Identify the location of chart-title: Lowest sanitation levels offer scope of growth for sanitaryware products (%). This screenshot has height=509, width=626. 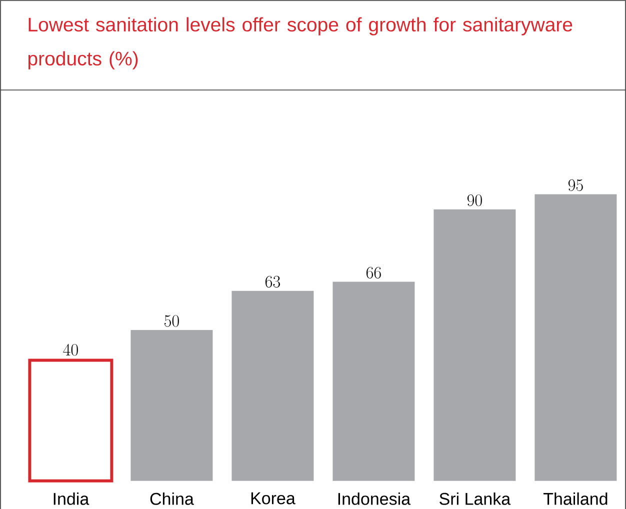
(300, 43).